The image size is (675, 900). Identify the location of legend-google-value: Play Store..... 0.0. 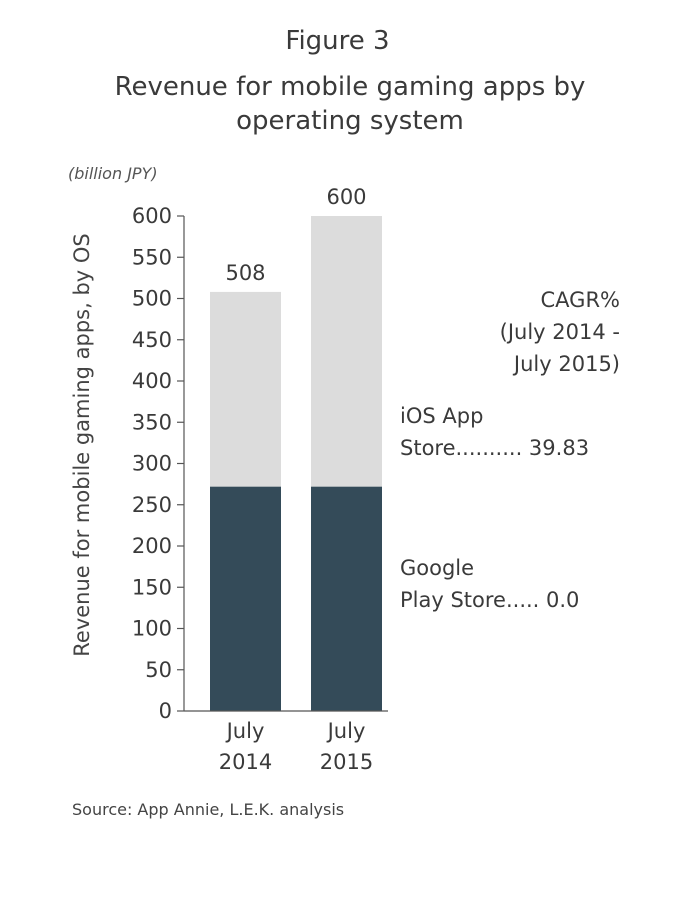
(490, 600).